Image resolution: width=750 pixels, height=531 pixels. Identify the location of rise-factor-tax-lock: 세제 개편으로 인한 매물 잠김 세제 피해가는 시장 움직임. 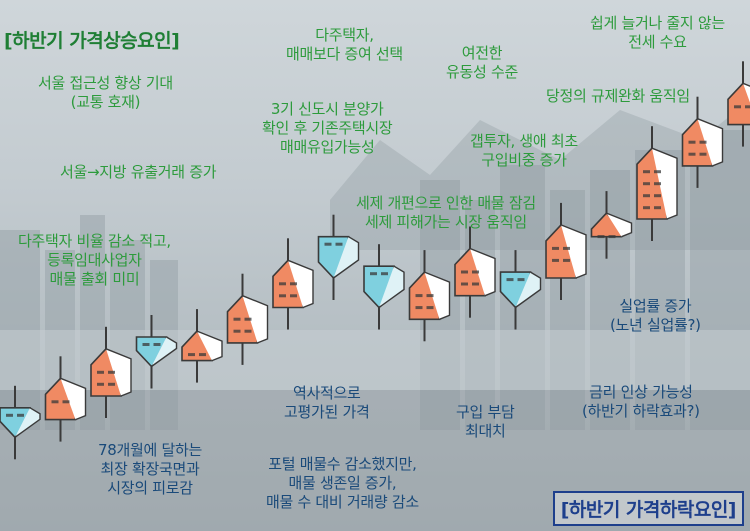
(446, 212).